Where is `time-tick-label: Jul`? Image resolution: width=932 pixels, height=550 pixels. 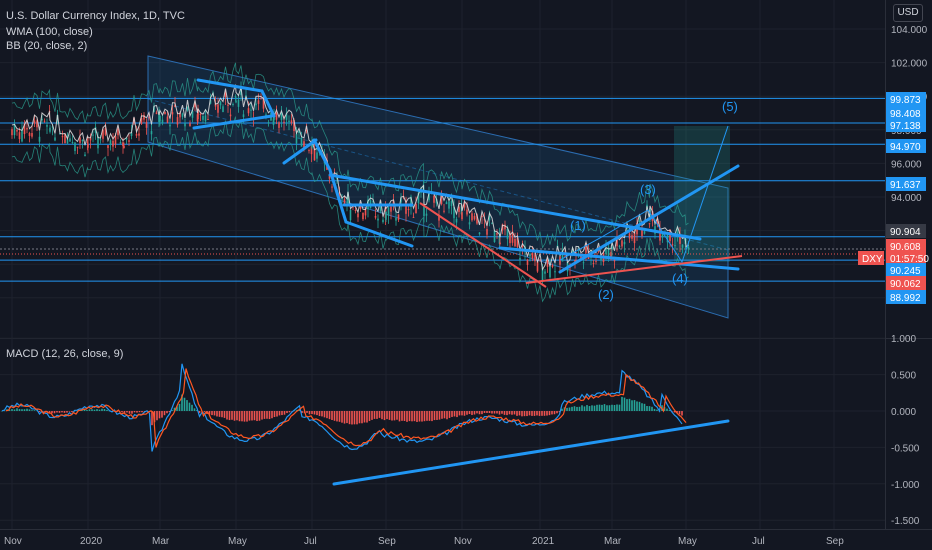 time-tick-label: Jul is located at coordinates (310, 541).